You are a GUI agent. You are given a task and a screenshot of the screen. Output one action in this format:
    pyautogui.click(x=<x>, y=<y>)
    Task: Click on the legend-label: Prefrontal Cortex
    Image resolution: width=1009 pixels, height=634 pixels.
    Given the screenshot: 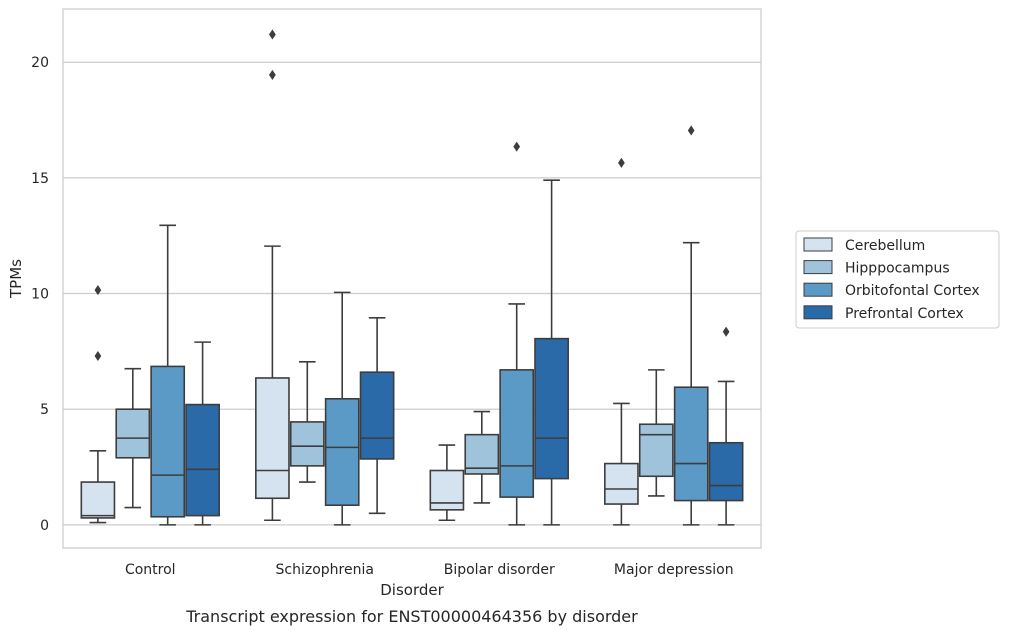 What is the action you would take?
    pyautogui.click(x=904, y=314)
    